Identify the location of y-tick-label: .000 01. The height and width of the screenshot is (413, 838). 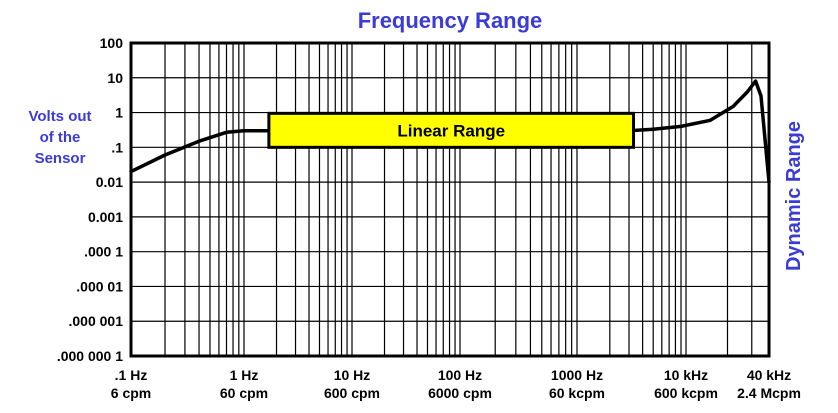
(99, 286).